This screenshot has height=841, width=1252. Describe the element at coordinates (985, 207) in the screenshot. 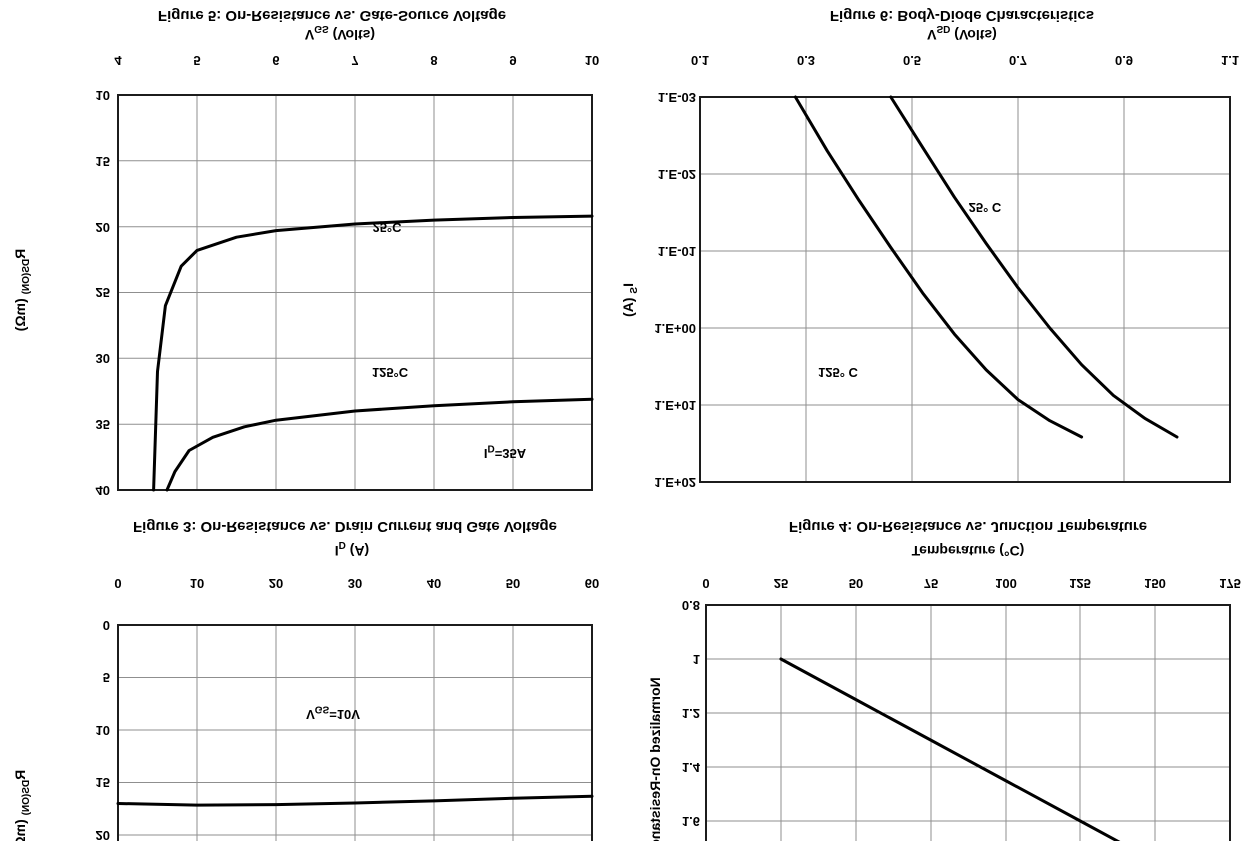

I see `figure6-curve-label-25c: 25° C` at that location.